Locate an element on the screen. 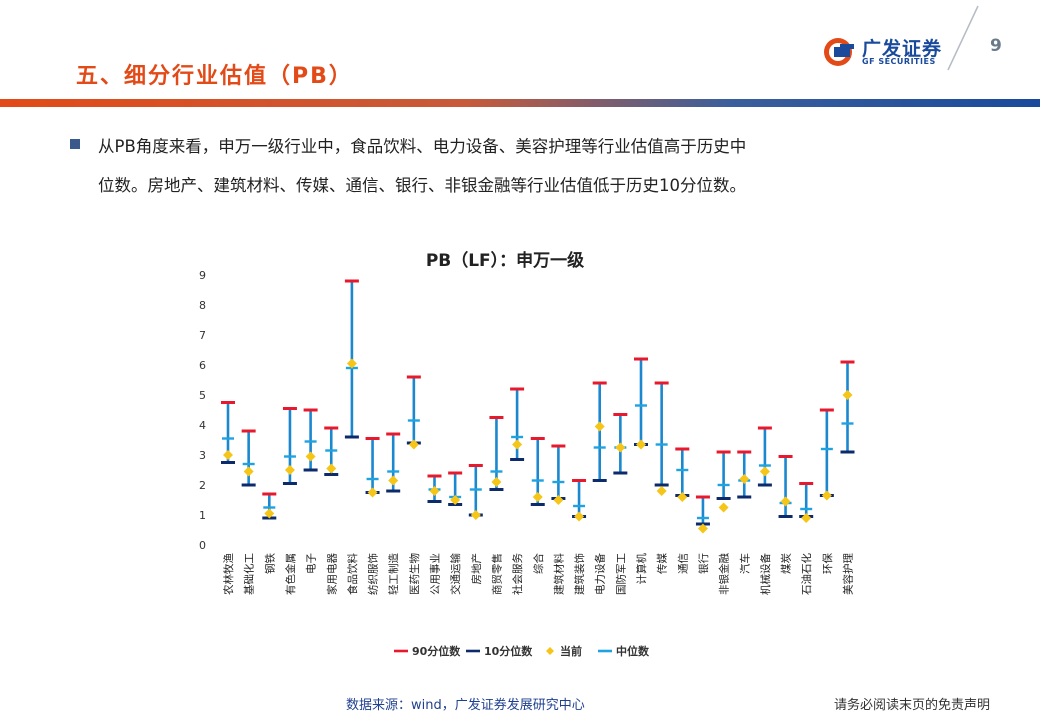 The image size is (1040, 720). y-tick-label: 0 is located at coordinates (202, 545).